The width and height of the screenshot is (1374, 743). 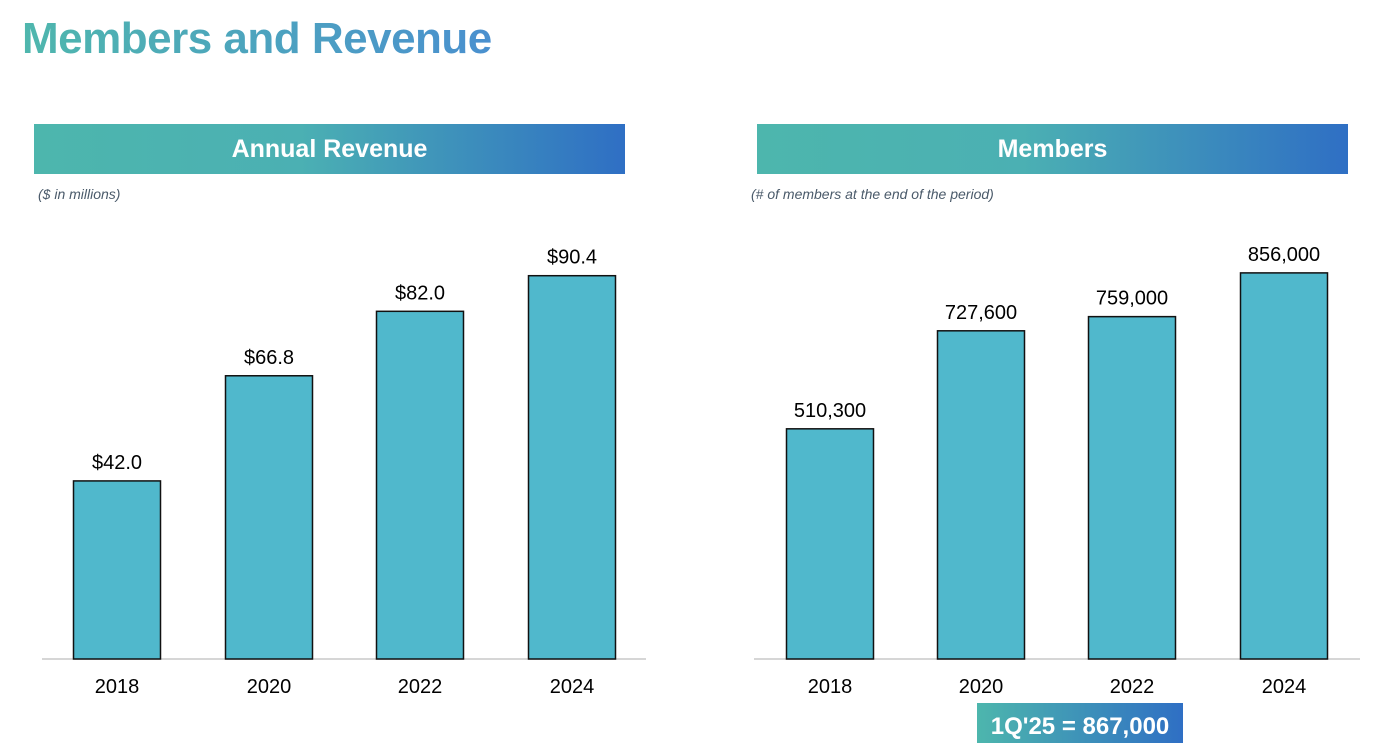 What do you see at coordinates (830, 411) in the screenshot?
I see `data-label-2018: 510,300` at bounding box center [830, 411].